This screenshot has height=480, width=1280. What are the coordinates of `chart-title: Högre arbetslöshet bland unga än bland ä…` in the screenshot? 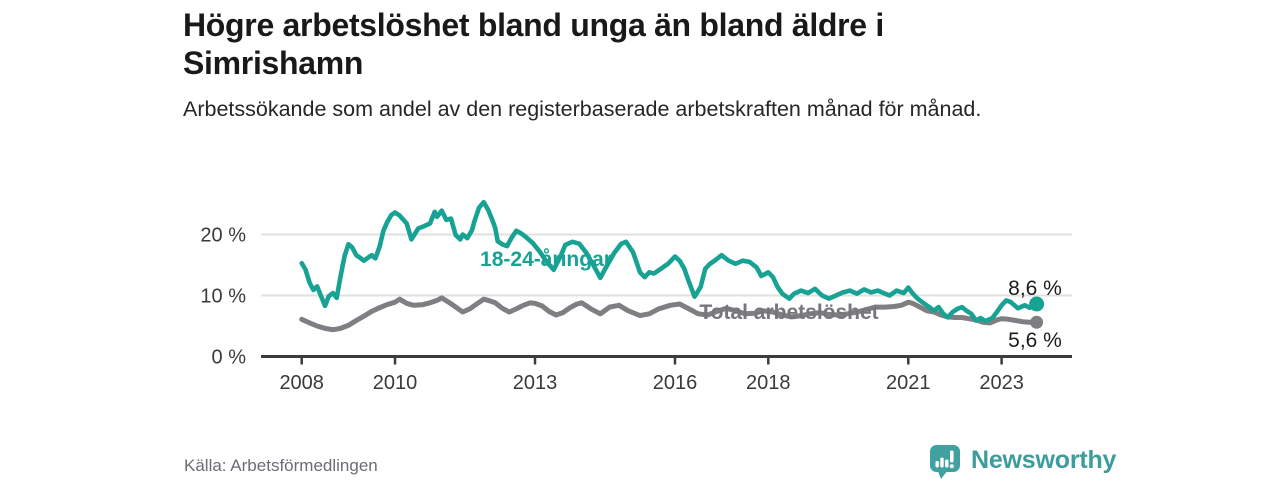 It's located at (533, 44).